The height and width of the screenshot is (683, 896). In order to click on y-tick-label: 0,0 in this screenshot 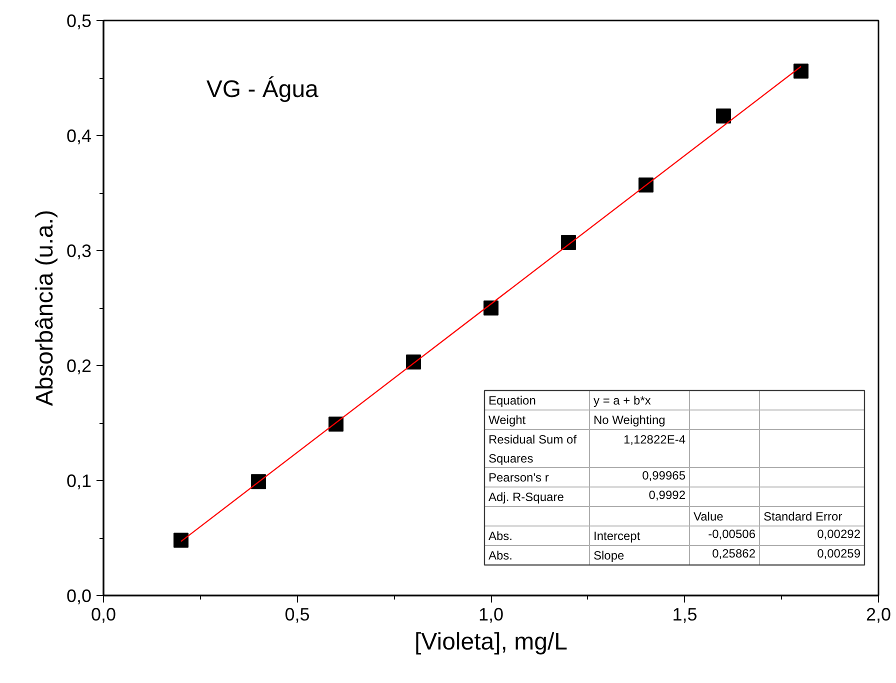, I will do `click(79, 596)`.